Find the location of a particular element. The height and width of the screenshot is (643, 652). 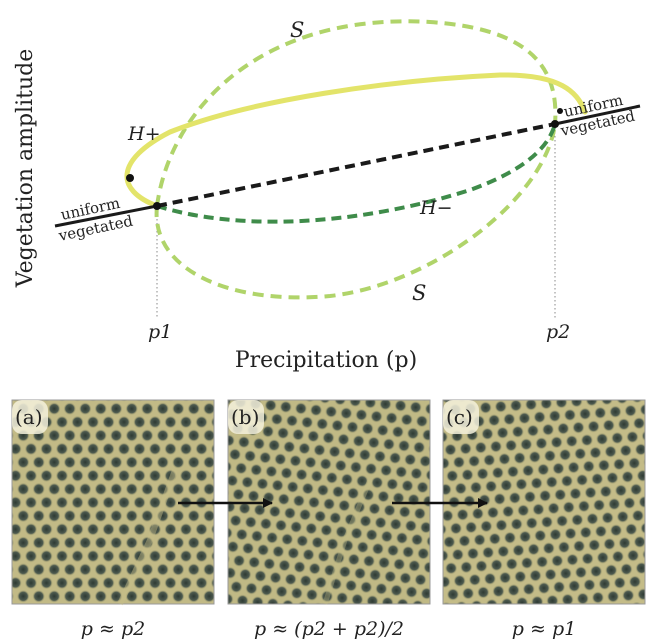

panel-a-tag: (a) is located at coordinates (29, 417).